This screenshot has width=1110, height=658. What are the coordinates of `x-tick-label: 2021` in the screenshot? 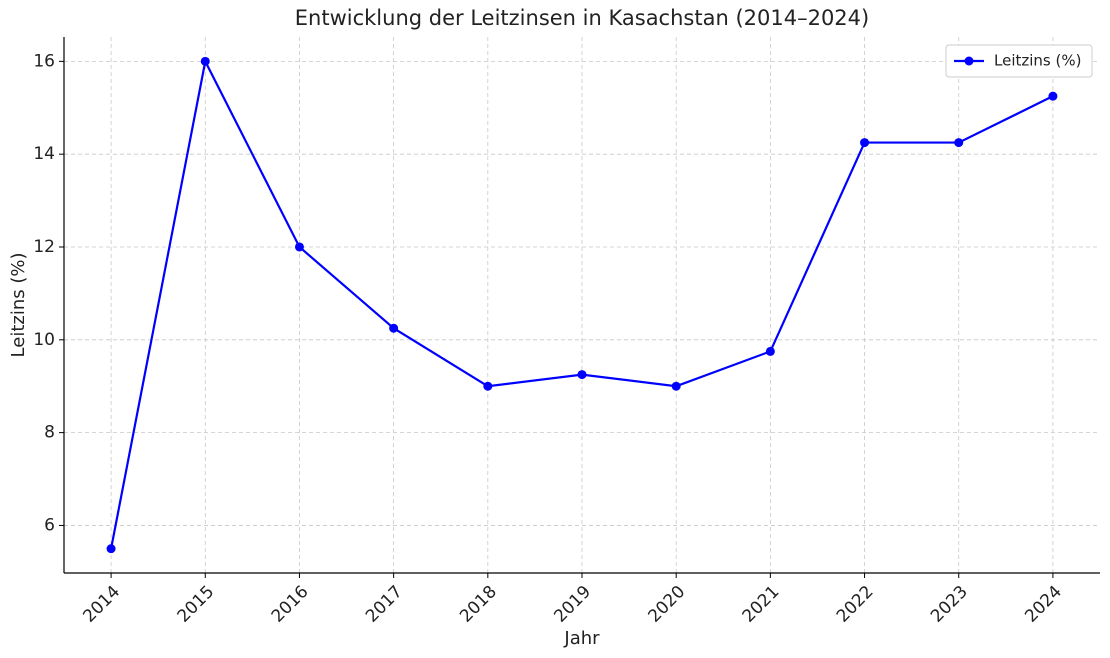 It's located at (761, 604).